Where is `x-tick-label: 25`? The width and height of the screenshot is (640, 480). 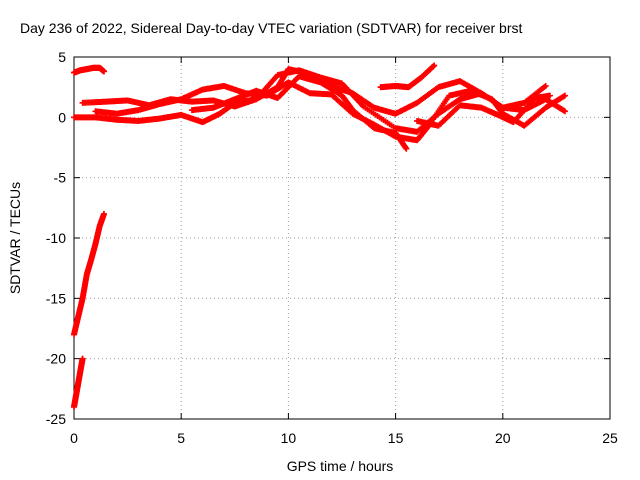
x-tick-label: 25 is located at coordinates (610, 438).